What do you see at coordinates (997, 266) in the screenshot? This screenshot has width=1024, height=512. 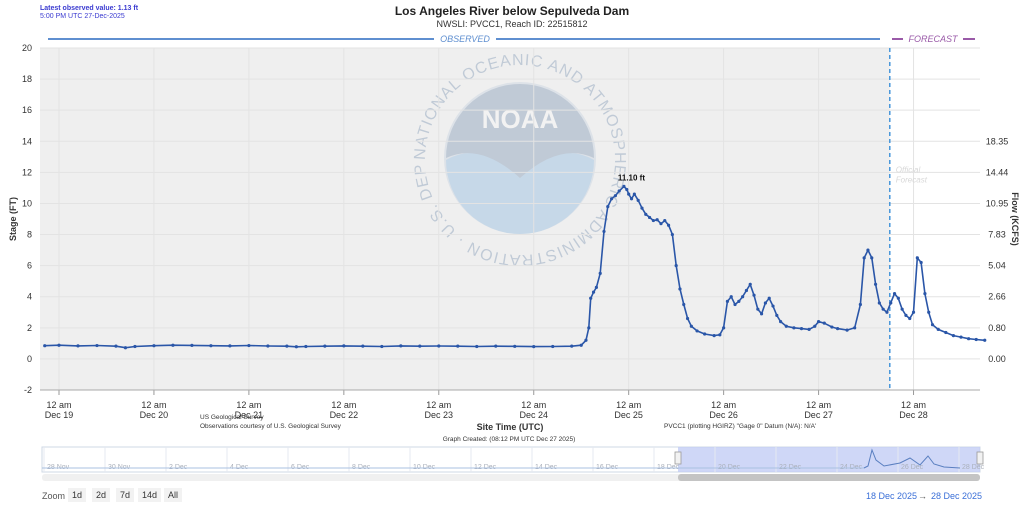 I see `y2-tick-label: 5.04` at bounding box center [997, 266].